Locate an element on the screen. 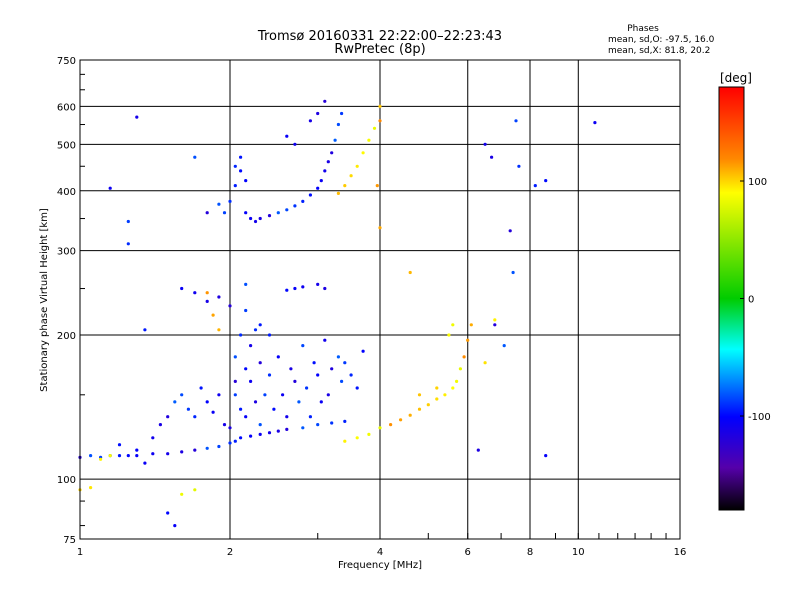 This screenshot has width=800, height=600. x-tick-label: 1 is located at coordinates (80, 552).